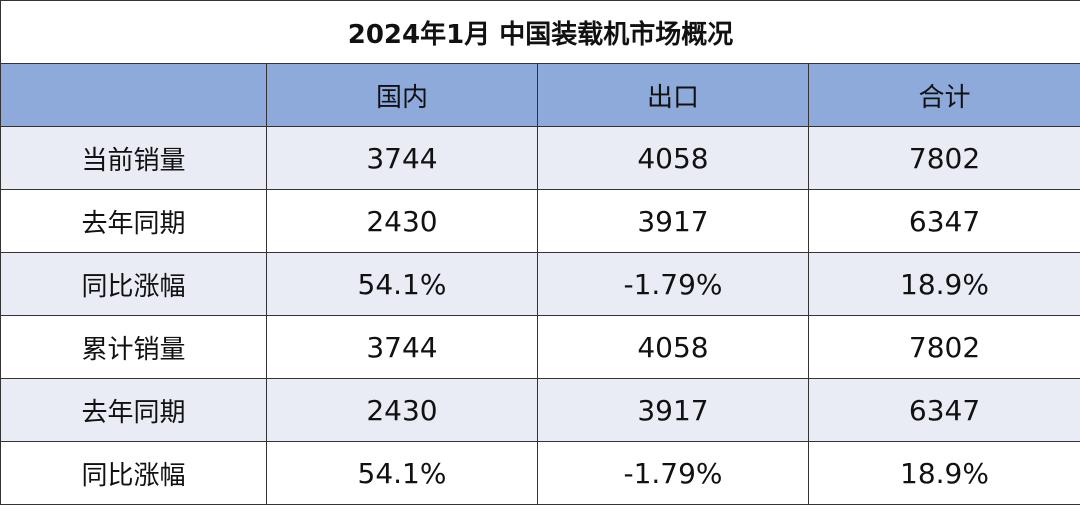 Image resolution: width=1080 pixels, height=513 pixels. I want to click on header-row: 国内 出口 合计, so click(540, 95).